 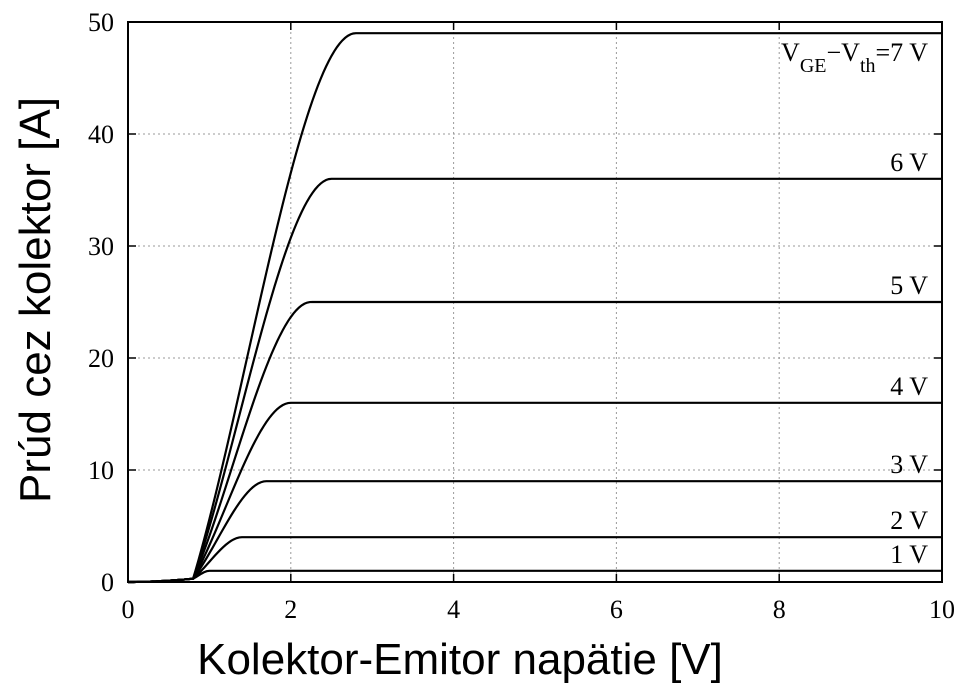 What do you see at coordinates (854, 303) in the screenshot?
I see `label-layer: 1 V 2 V 3 V 4 V 5 V 6 V VGE−Vth=7 V` at bounding box center [854, 303].